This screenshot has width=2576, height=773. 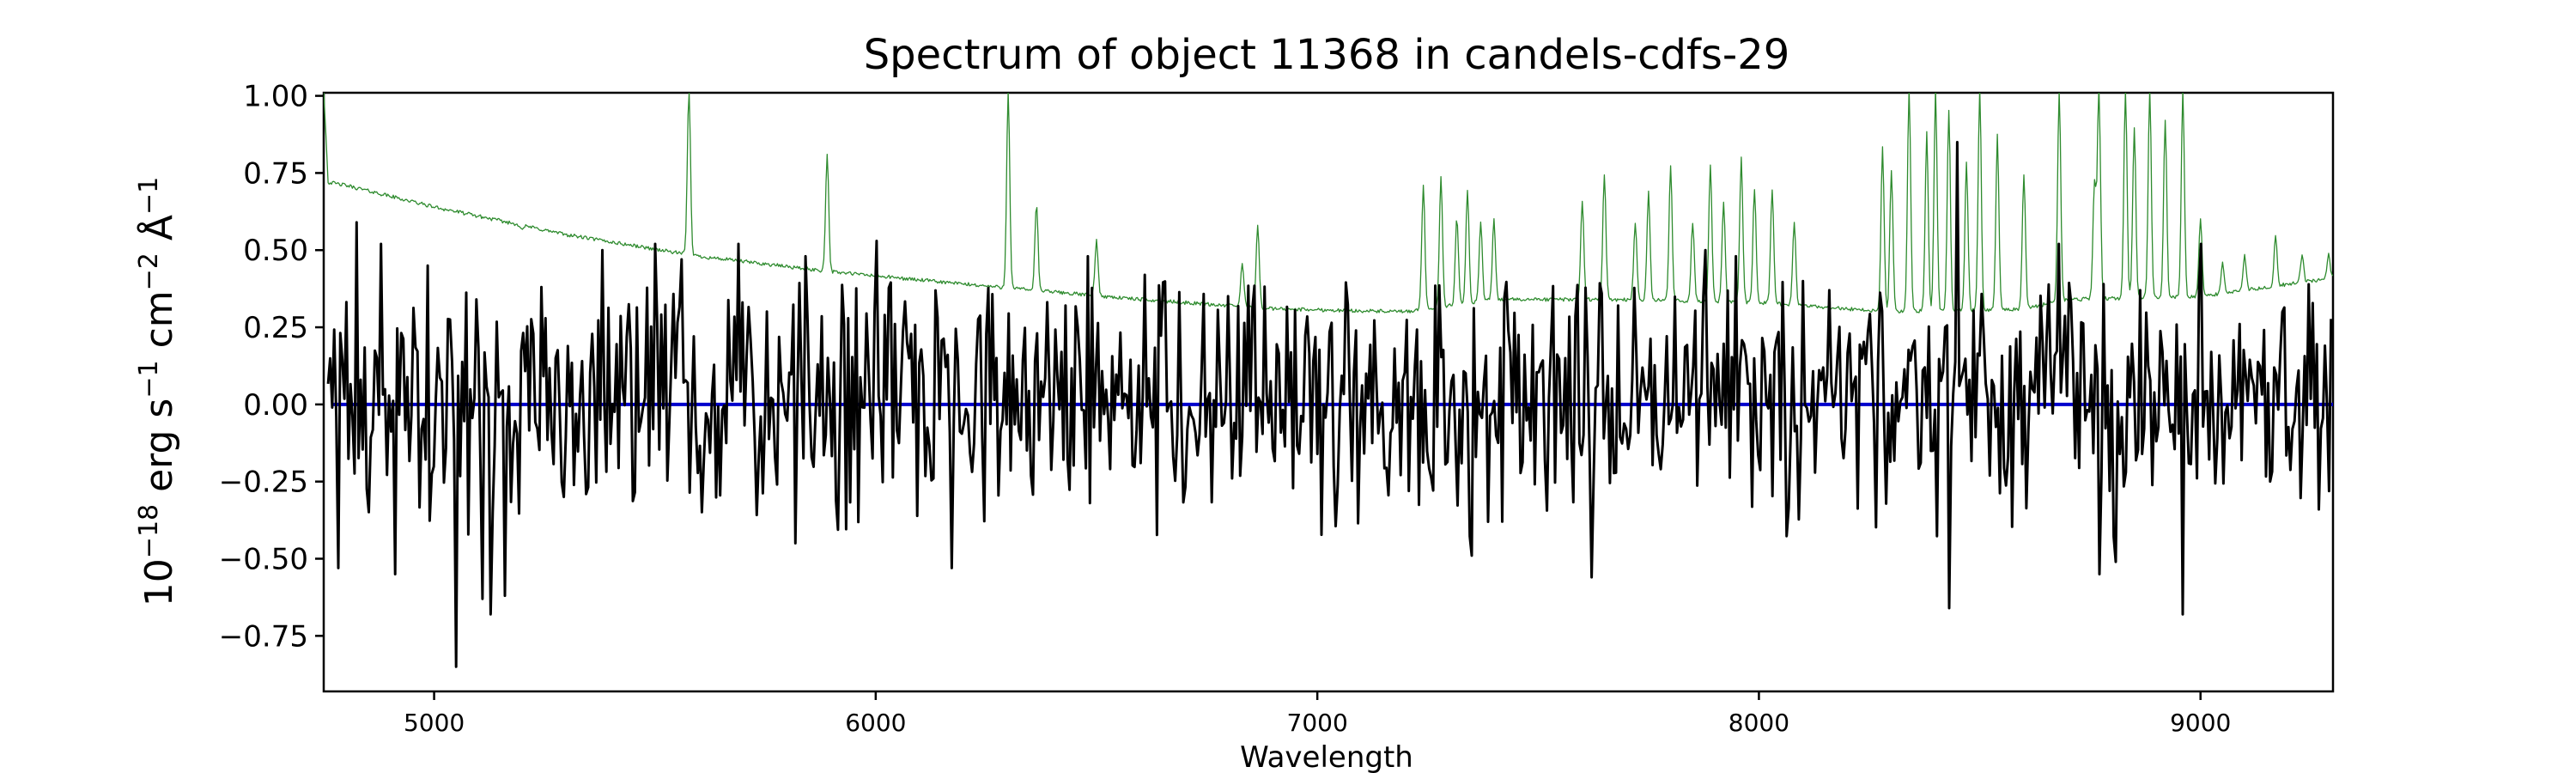 I want to click on y-axis: 1.00 0.75 0.50 0.25 0.00 −0.25 −0.50 −0.75, so click(x=271, y=367).